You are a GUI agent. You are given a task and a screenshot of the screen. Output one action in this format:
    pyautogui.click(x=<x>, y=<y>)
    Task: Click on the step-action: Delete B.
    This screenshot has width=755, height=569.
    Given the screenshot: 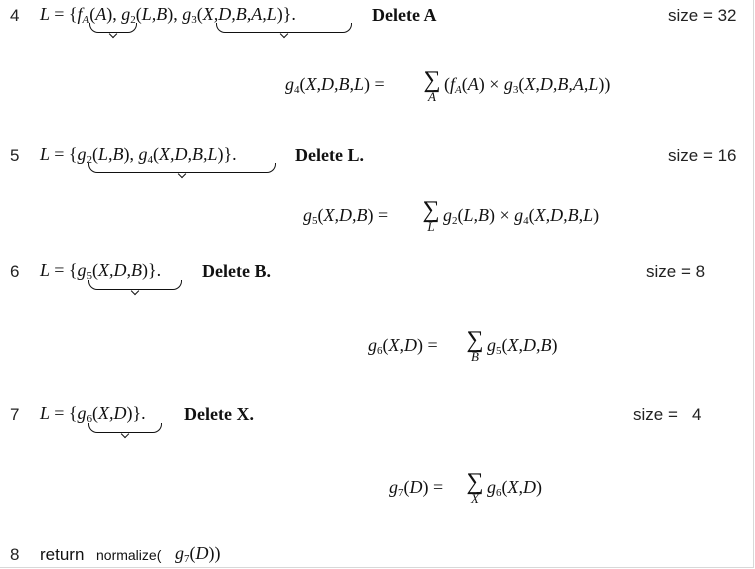 What is the action you would take?
    pyautogui.click(x=236, y=271)
    